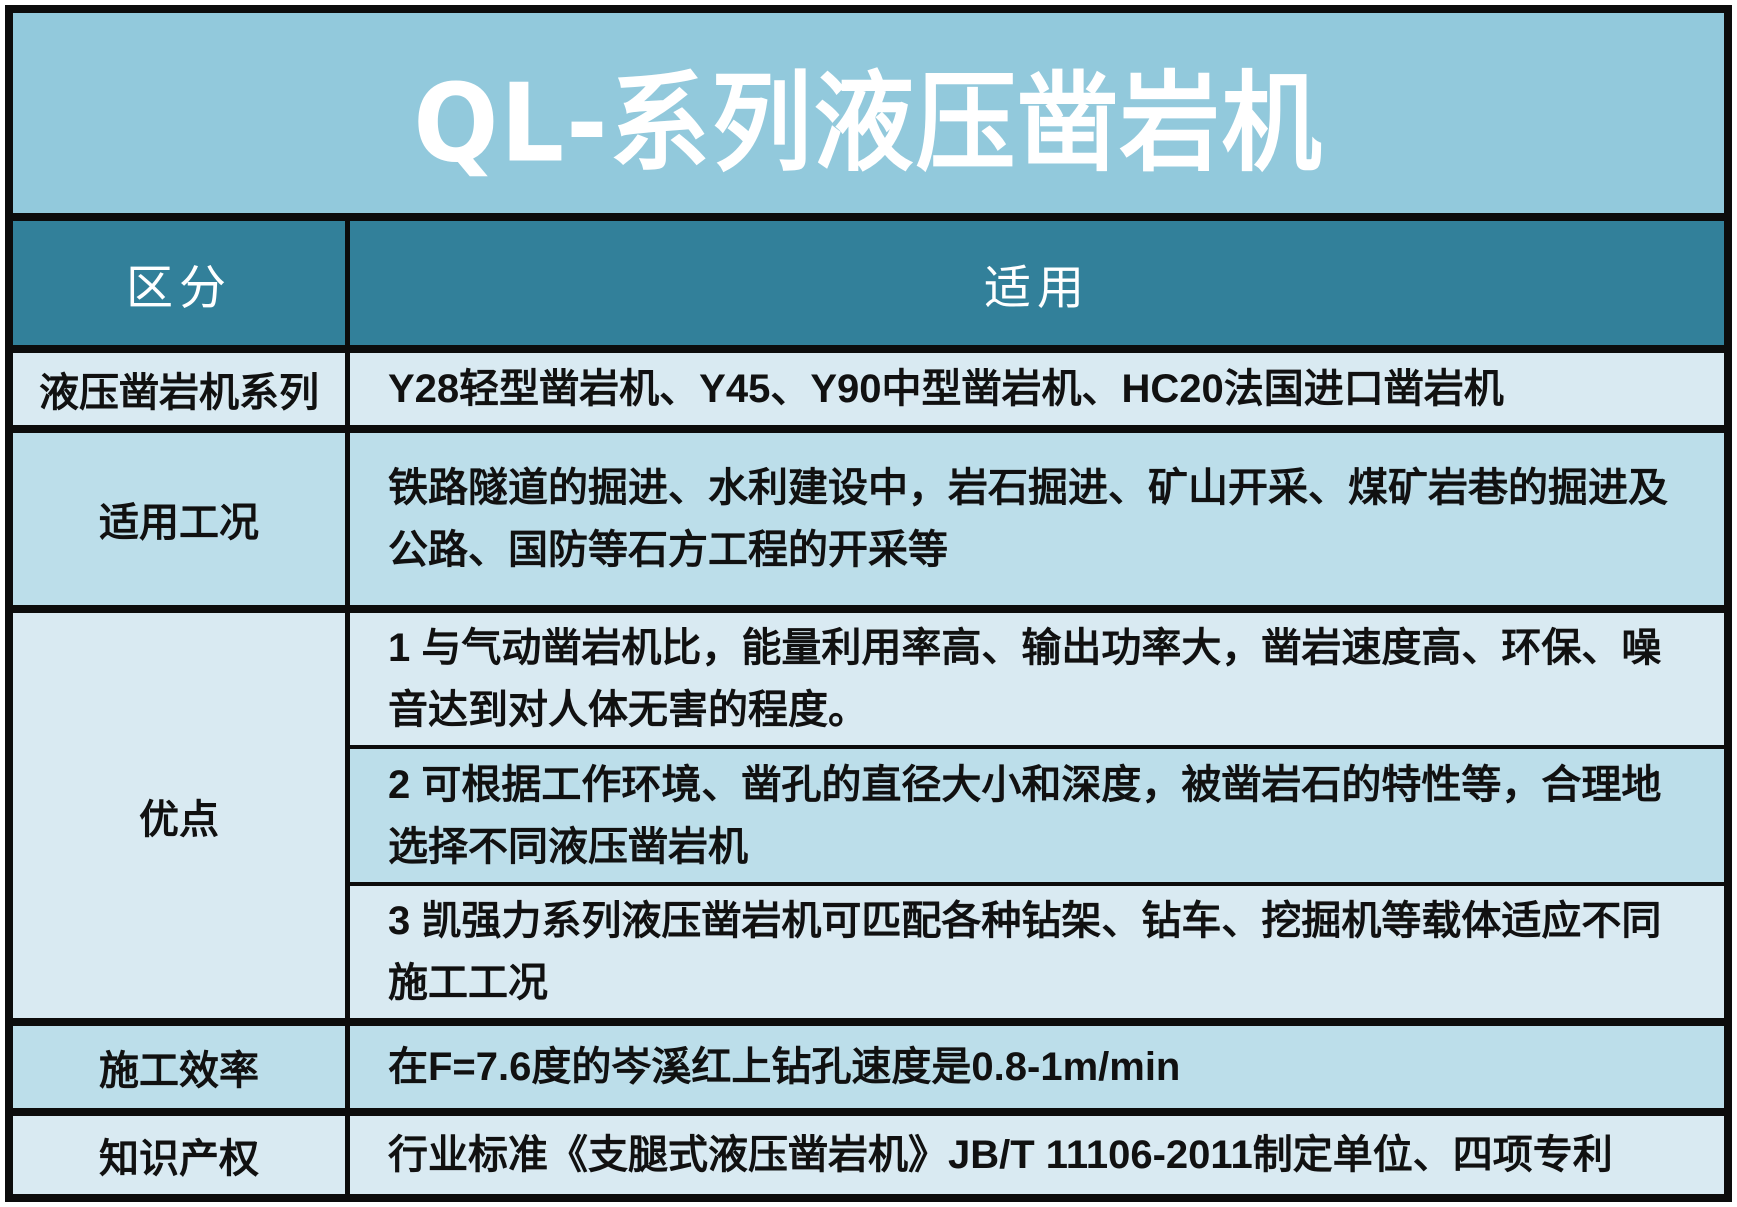 The width and height of the screenshot is (1737, 1207). What do you see at coordinates (179, 1071) in the screenshot?
I see `efficiency-label-text: 施工效率` at bounding box center [179, 1071].